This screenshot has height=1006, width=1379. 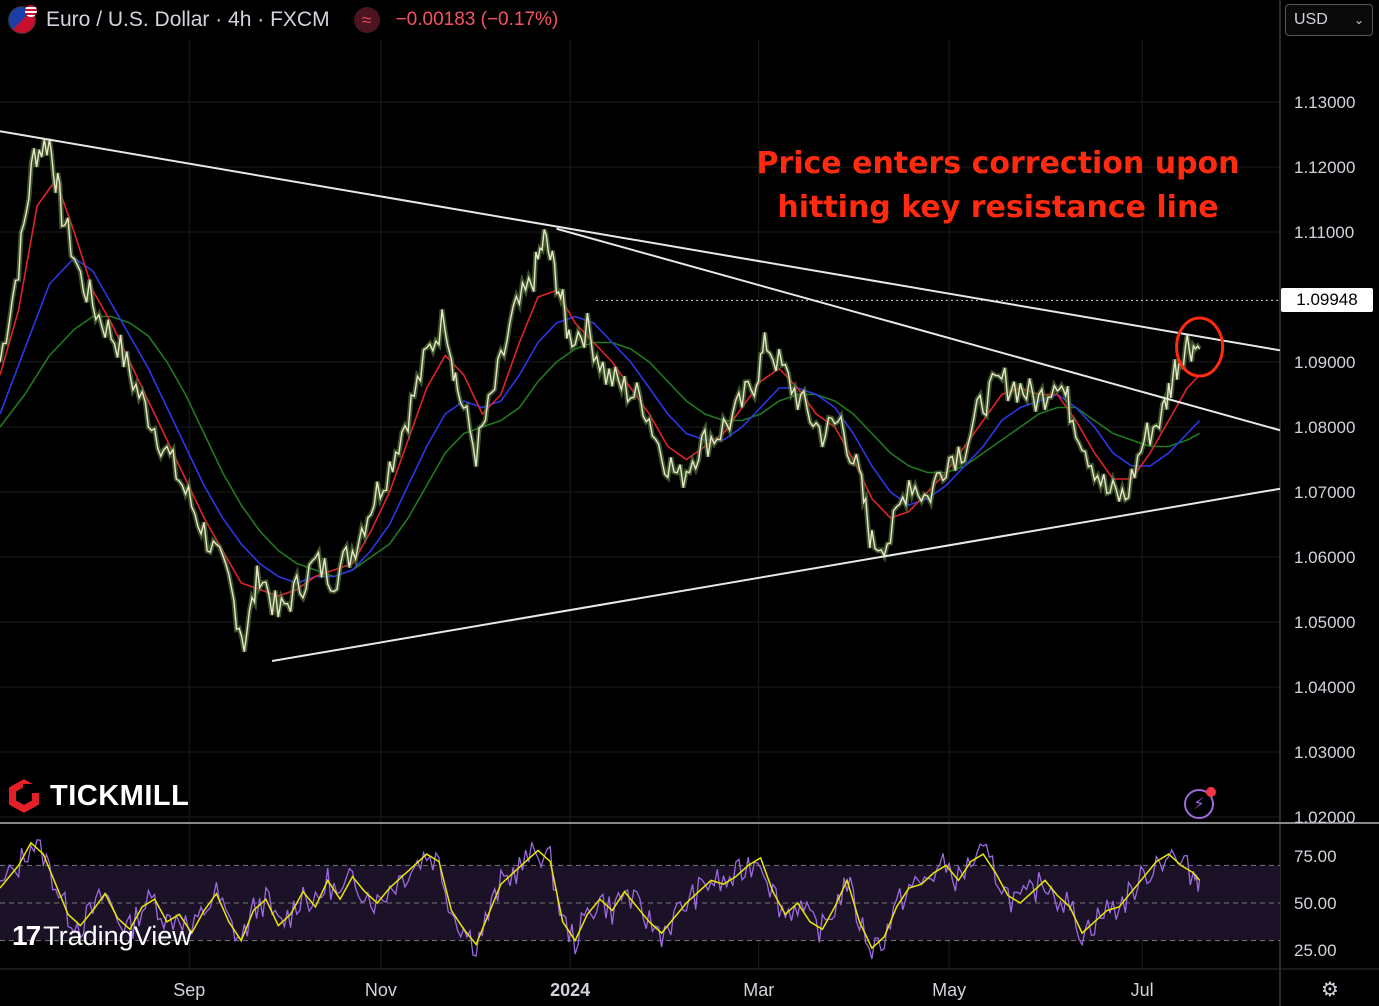 What do you see at coordinates (1324, 752) in the screenshot?
I see `y-tick-label: 1.03000` at bounding box center [1324, 752].